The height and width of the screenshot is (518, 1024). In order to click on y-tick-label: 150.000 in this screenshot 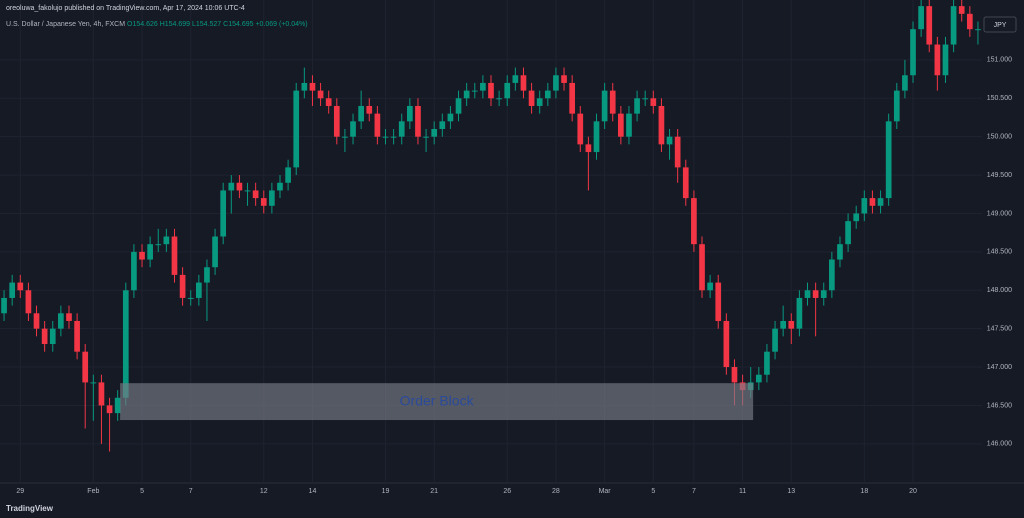, I will do `click(999, 137)`.